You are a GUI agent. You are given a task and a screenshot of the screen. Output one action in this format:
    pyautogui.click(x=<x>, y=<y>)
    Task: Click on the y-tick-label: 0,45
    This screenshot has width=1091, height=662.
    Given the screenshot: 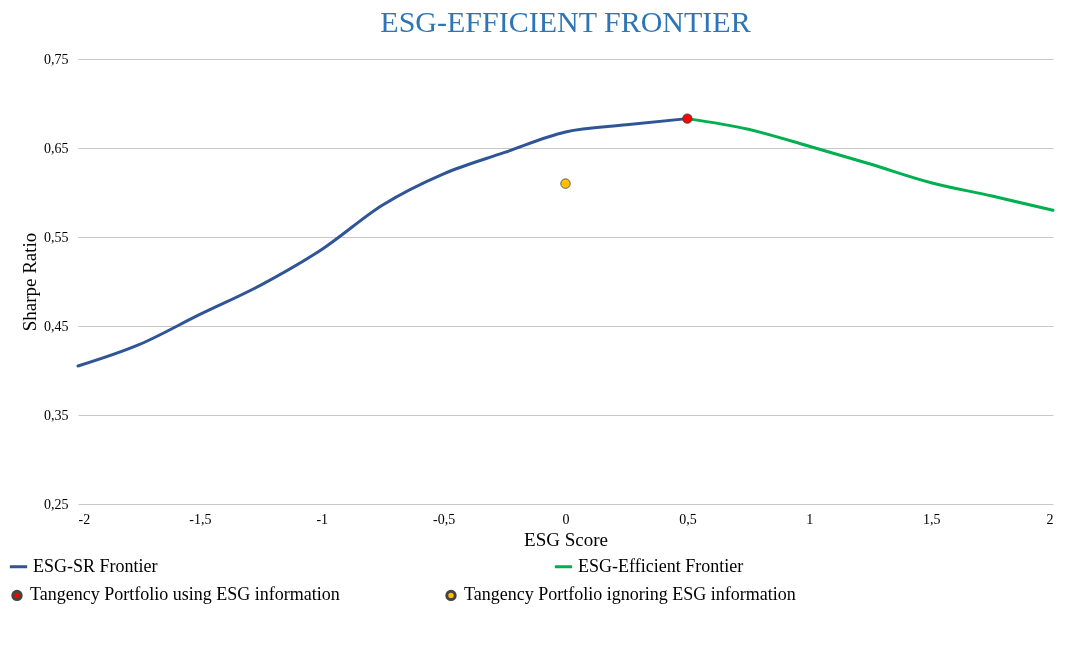 What is the action you would take?
    pyautogui.click(x=56, y=326)
    